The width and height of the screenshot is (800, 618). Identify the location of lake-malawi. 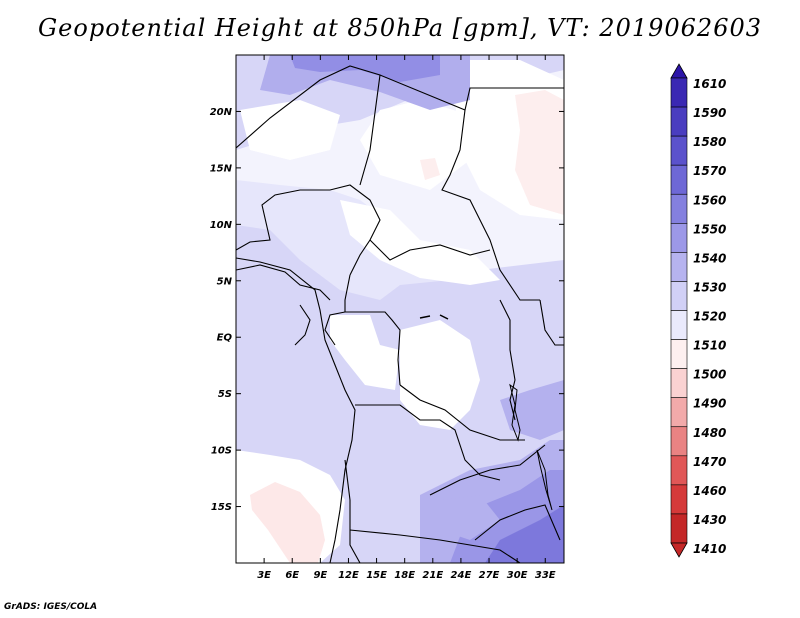
(544, 480).